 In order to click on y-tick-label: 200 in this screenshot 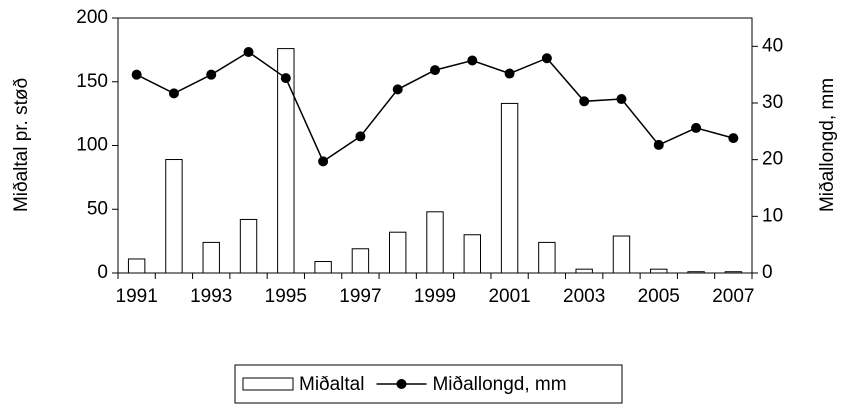, I will do `click(92, 17)`.